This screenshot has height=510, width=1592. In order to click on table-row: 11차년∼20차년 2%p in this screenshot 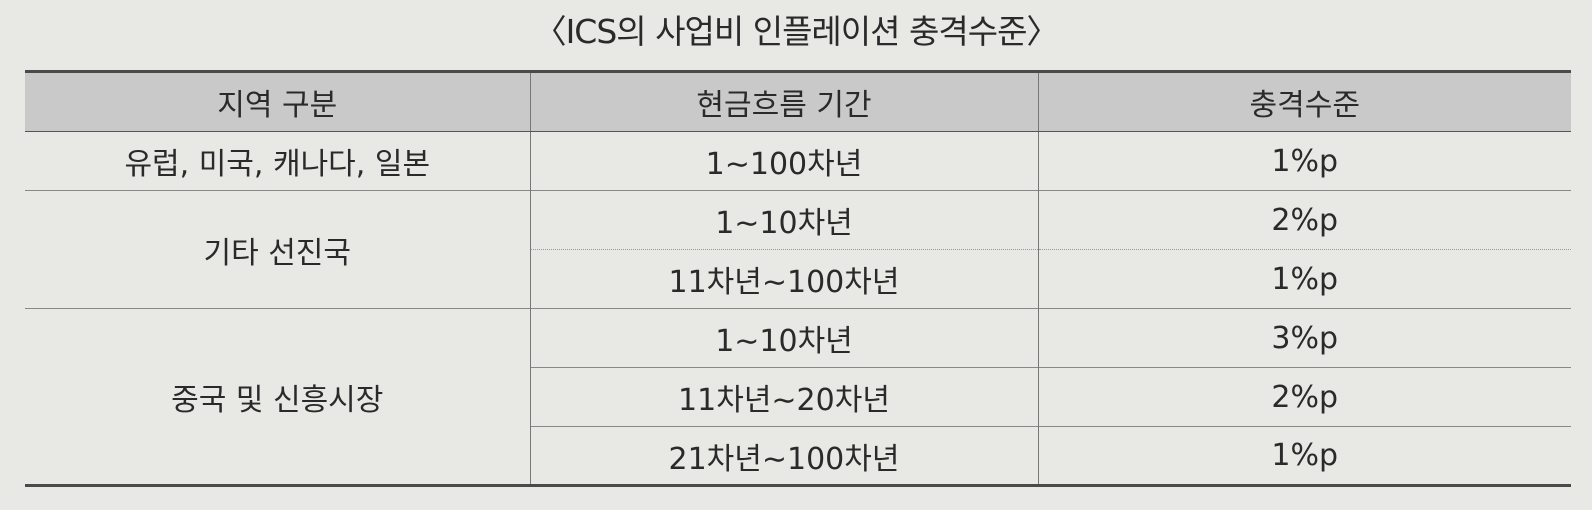, I will do `click(798, 397)`.